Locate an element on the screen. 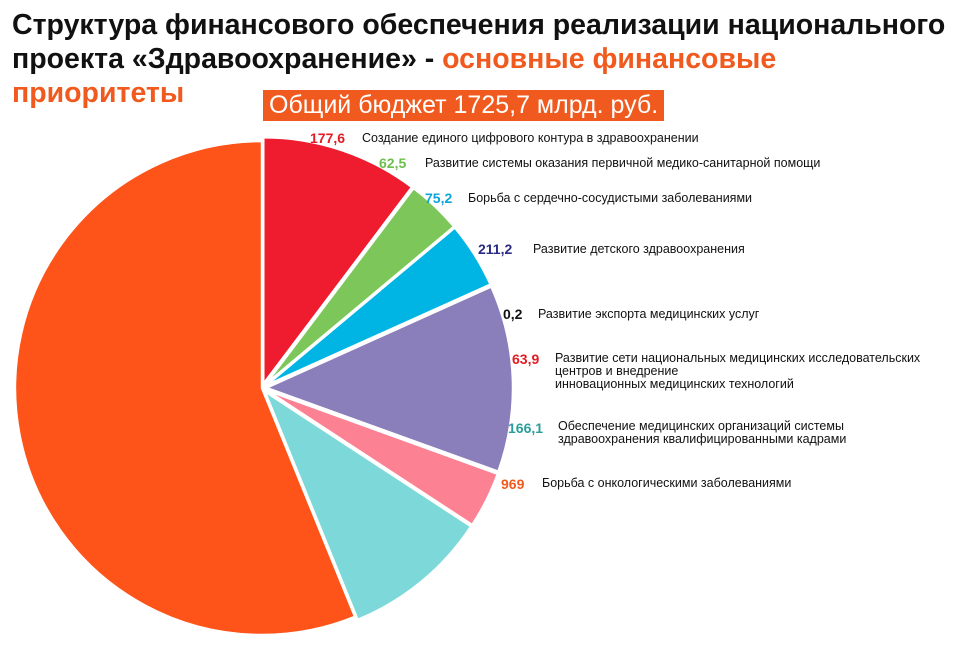 Image resolution: width=960 pixels, height=649 pixels. slice-value-2: 62,5 is located at coordinates (393, 163).